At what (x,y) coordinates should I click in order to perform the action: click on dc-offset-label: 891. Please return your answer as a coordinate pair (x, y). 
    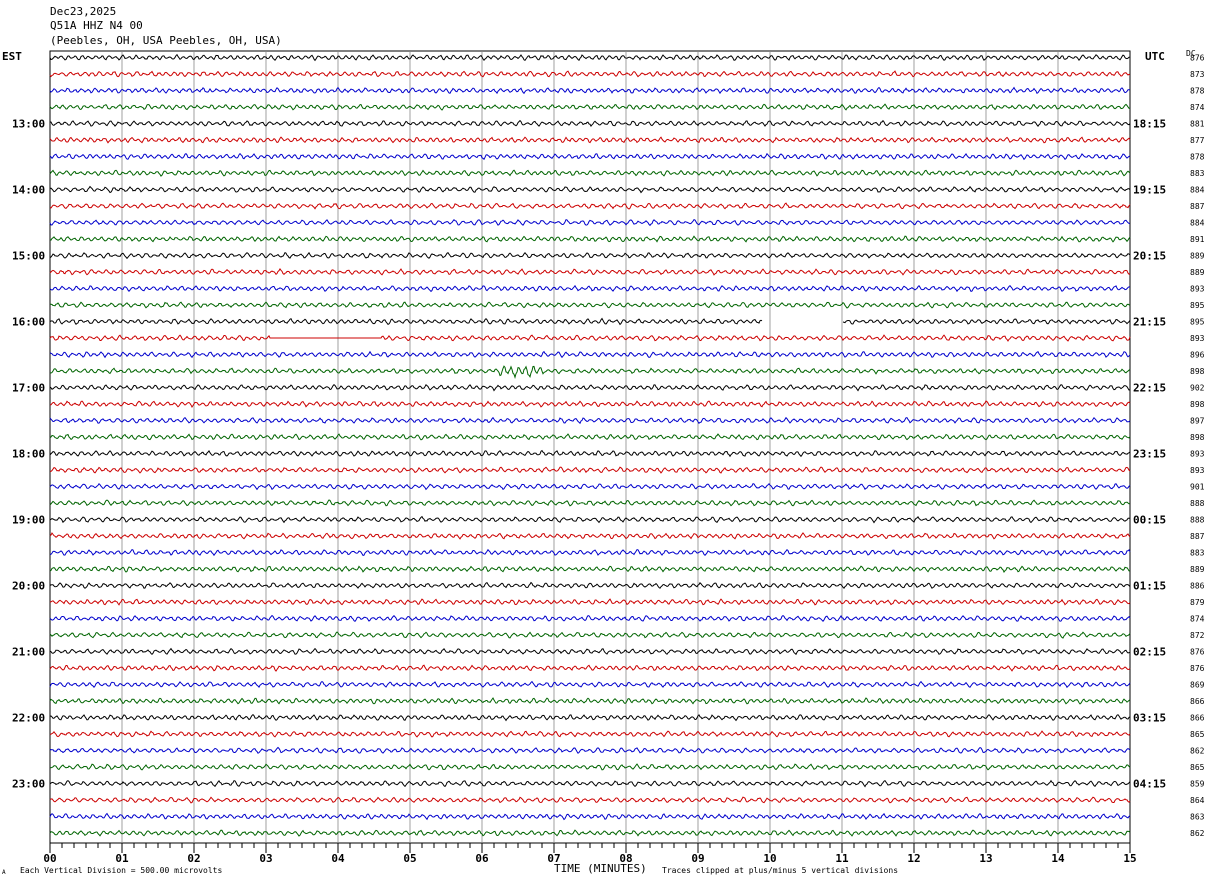
    Looking at the image, I should click on (1197, 239).